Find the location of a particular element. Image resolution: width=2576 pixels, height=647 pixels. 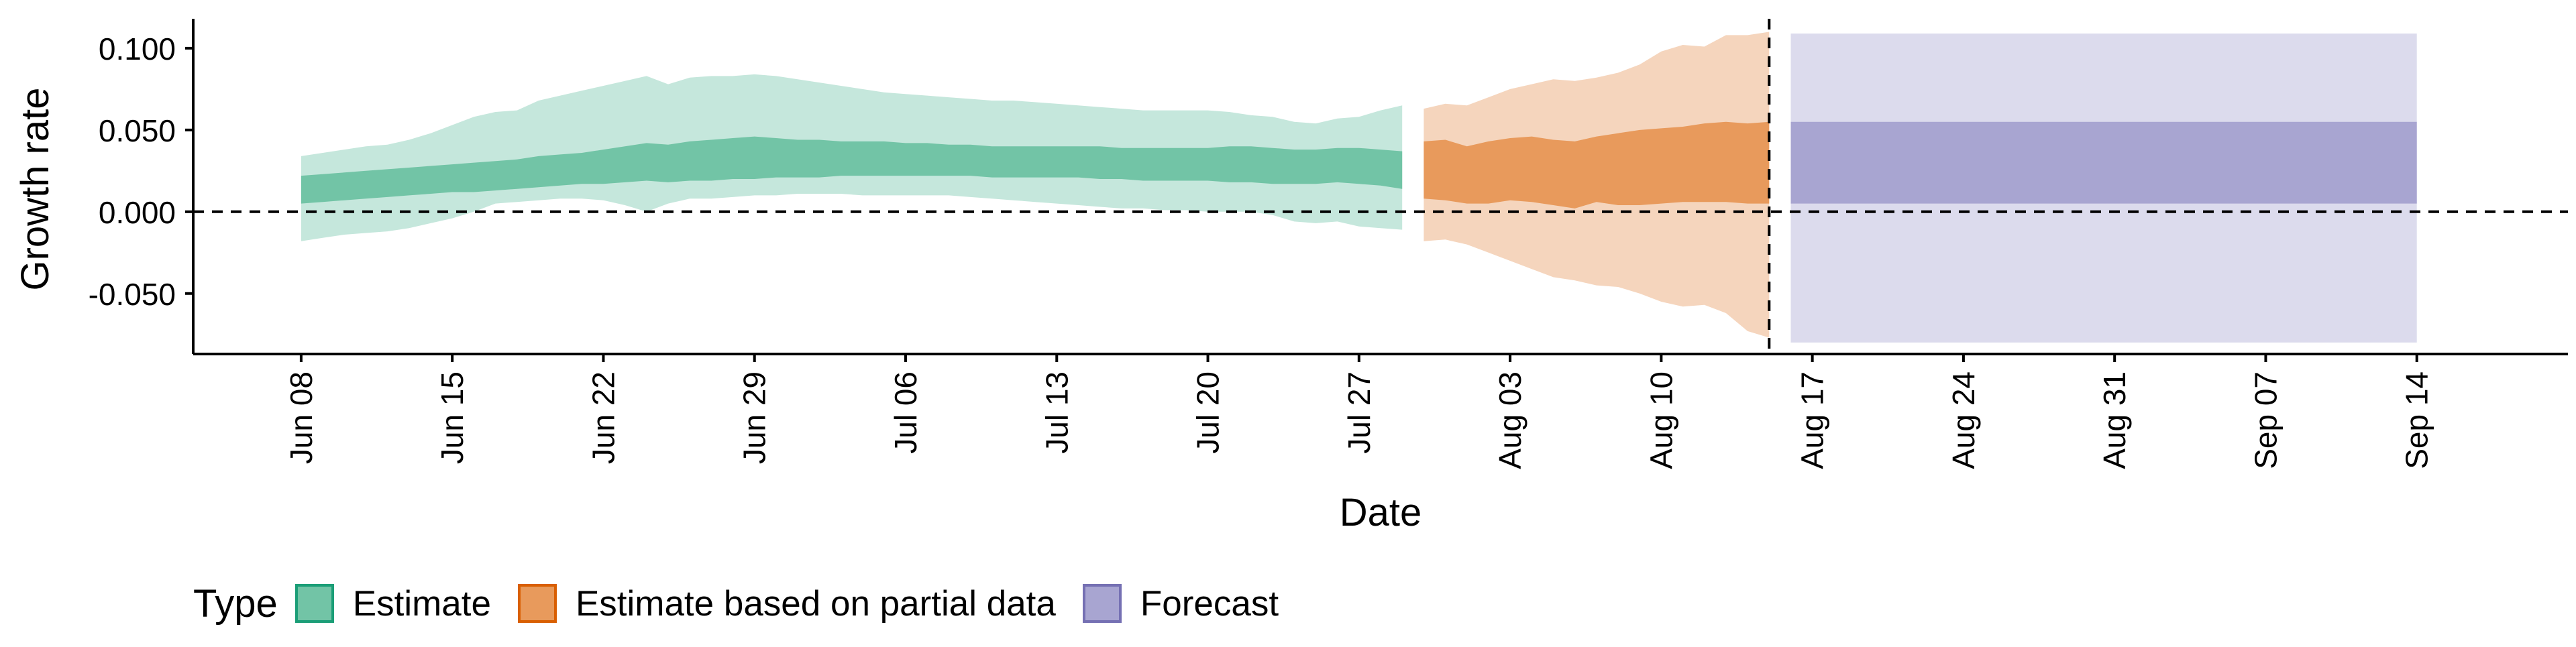

x-tick-label: Aug 31 is located at coordinates (2114, 420).